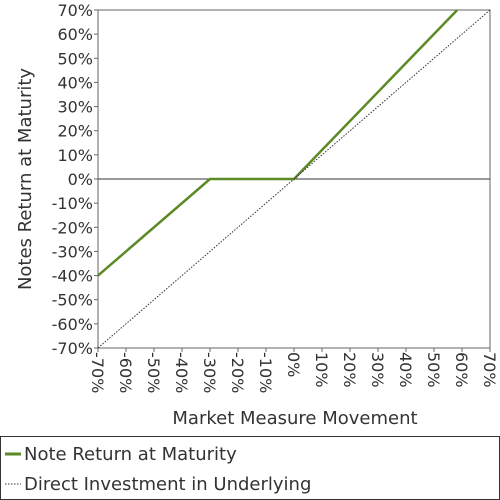  Describe the element at coordinates (75, 107) in the screenshot. I see `y-tick-label: 30%` at that location.